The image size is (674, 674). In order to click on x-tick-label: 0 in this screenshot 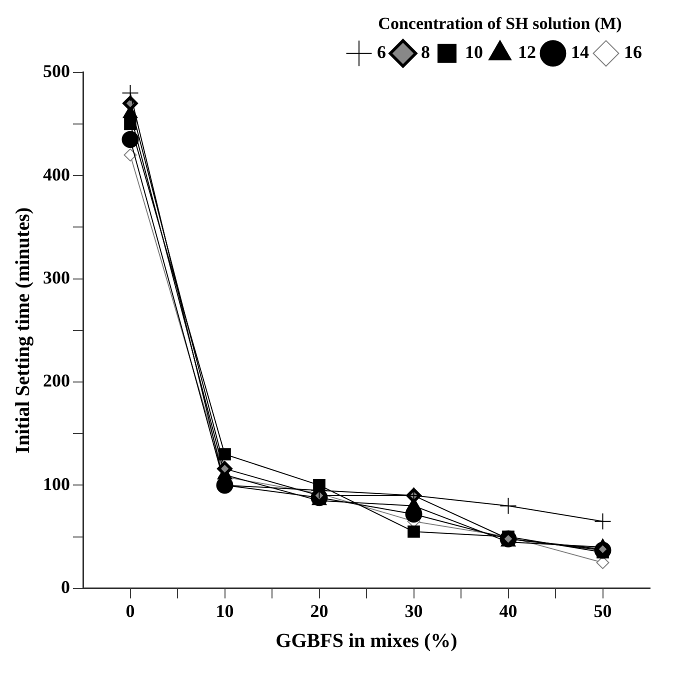, I will do `click(130, 610)`.